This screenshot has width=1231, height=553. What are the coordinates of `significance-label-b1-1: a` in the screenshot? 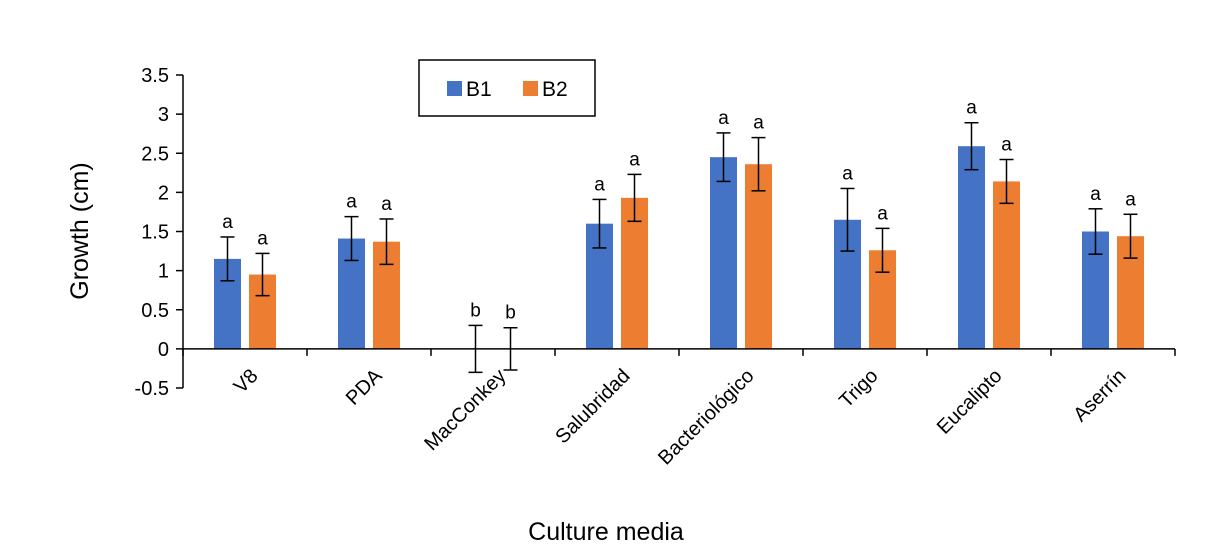 It's located at (351, 202).